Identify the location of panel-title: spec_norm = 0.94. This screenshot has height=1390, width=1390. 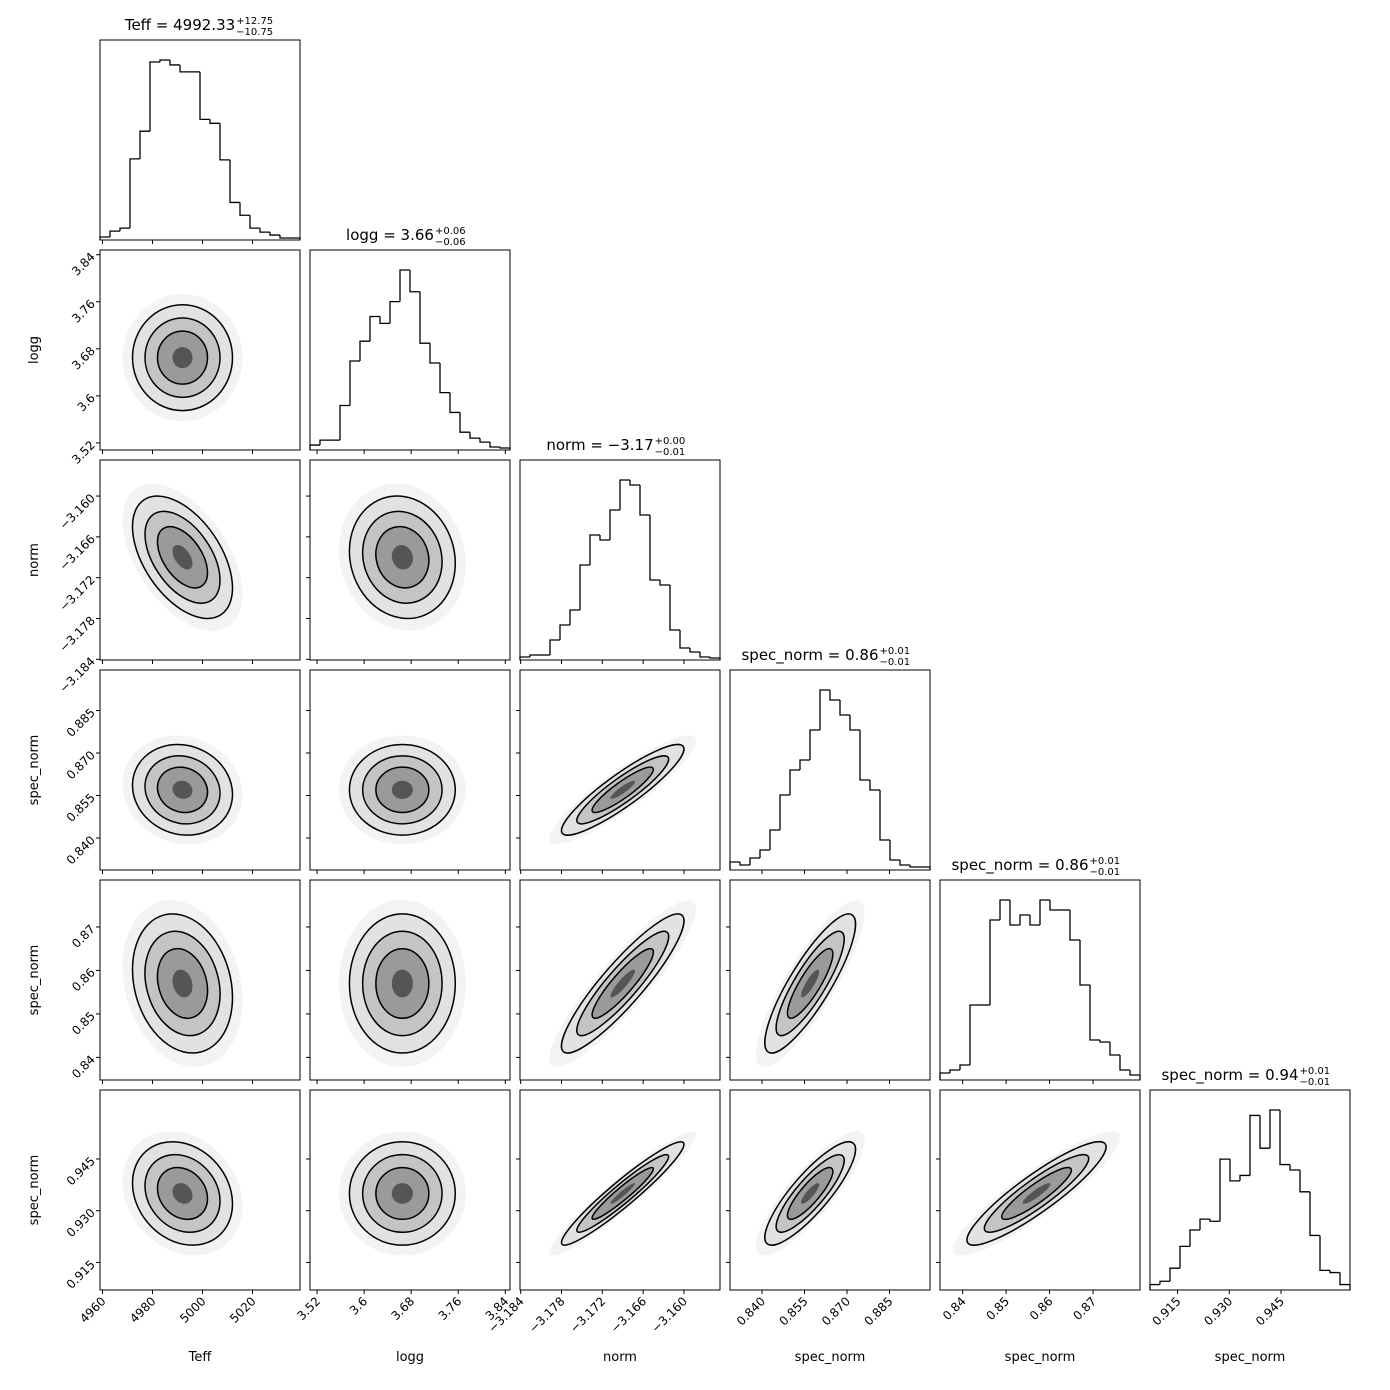
(1229, 1075).